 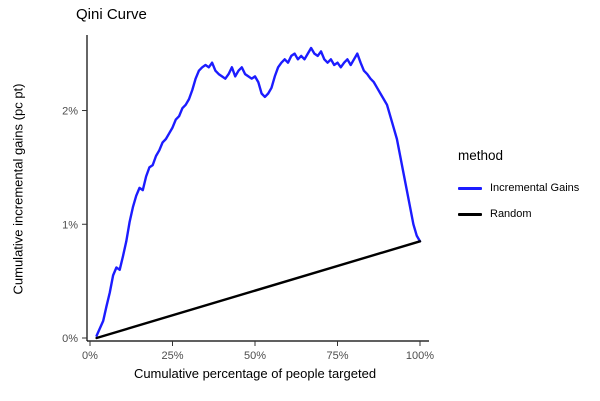 What do you see at coordinates (511, 214) in the screenshot?
I see `legend-label-random: Random` at bounding box center [511, 214].